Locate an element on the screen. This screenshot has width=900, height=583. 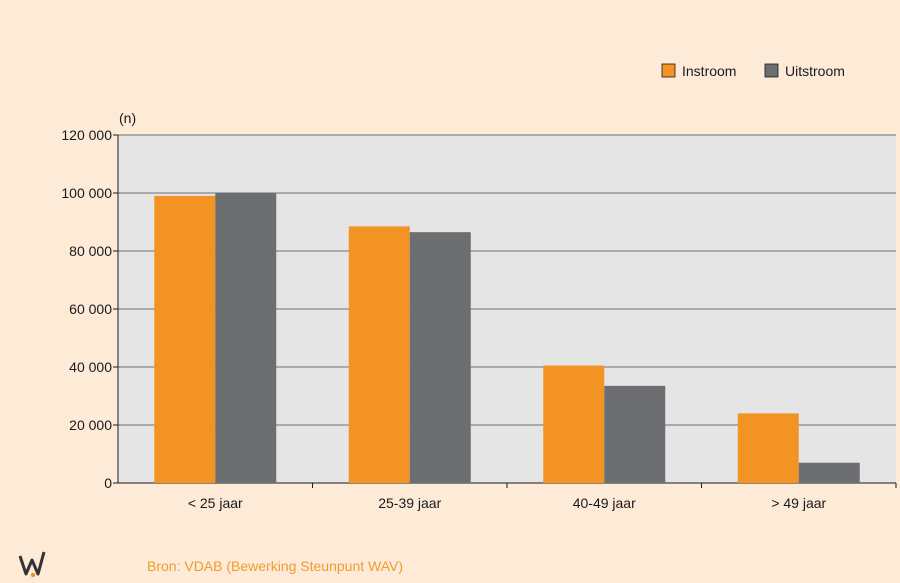
y-tick-label: 100 000 is located at coordinates (86, 193).